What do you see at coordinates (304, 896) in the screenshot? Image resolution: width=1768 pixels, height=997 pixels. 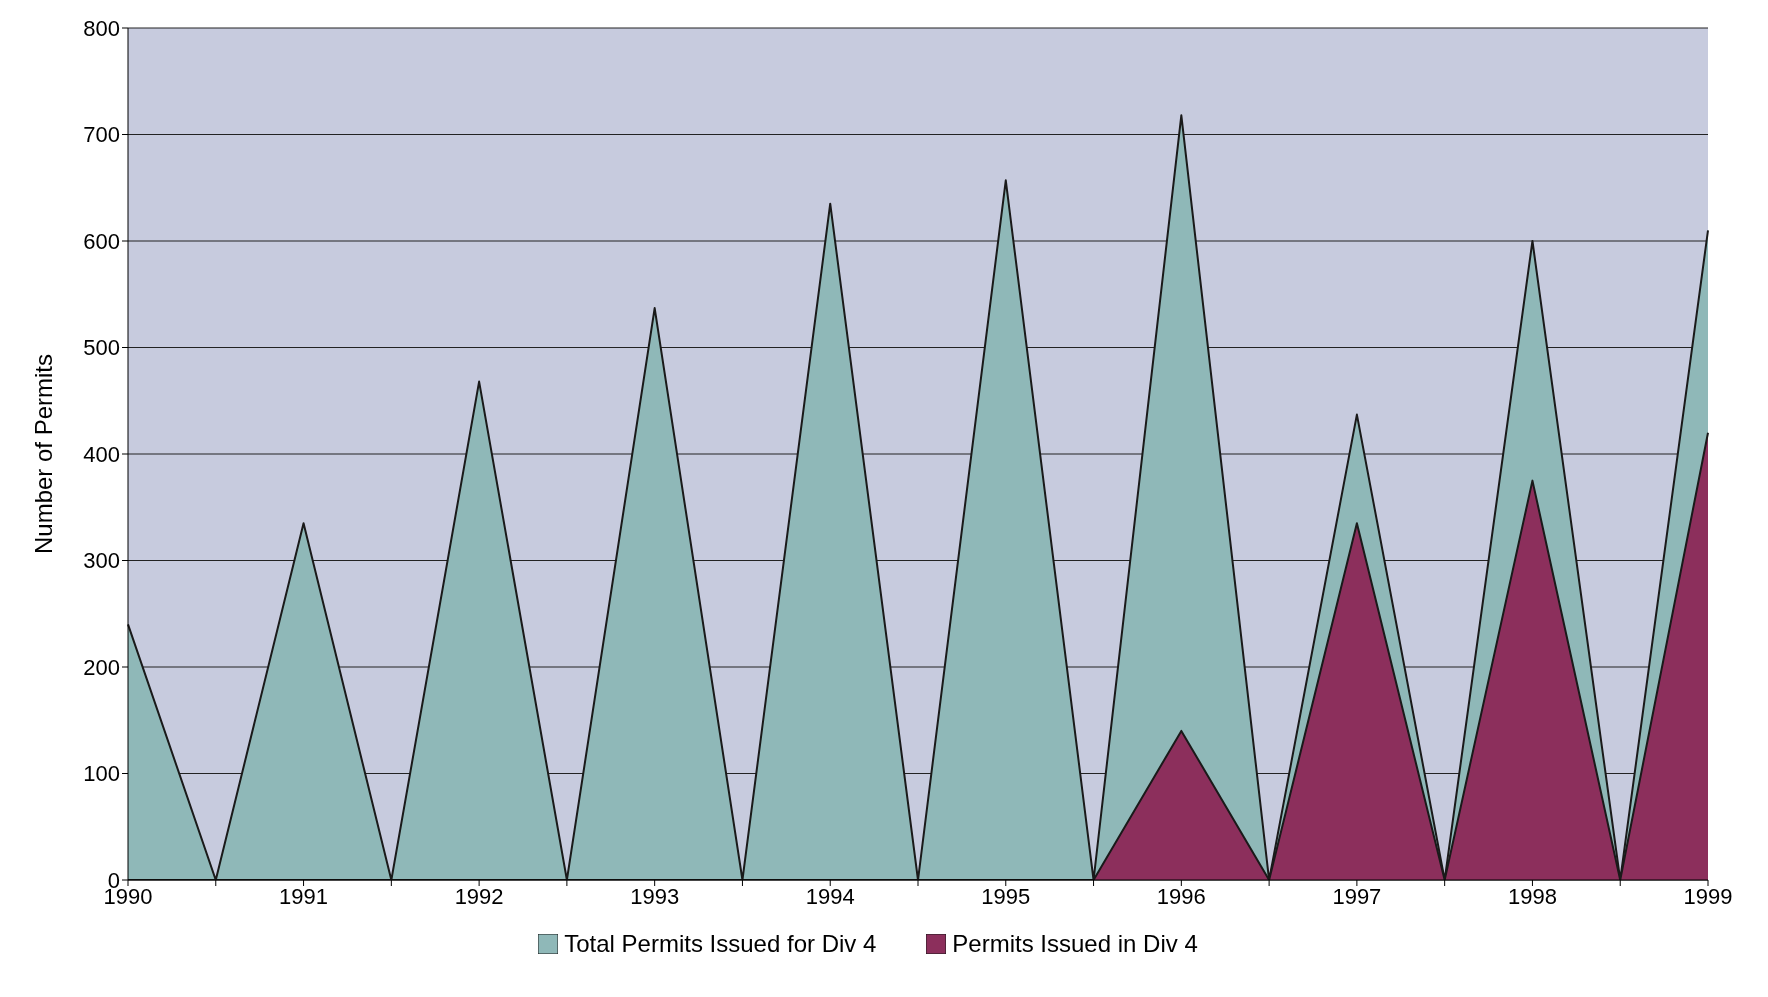 I see `x-tick-label: 1991` at bounding box center [304, 896].